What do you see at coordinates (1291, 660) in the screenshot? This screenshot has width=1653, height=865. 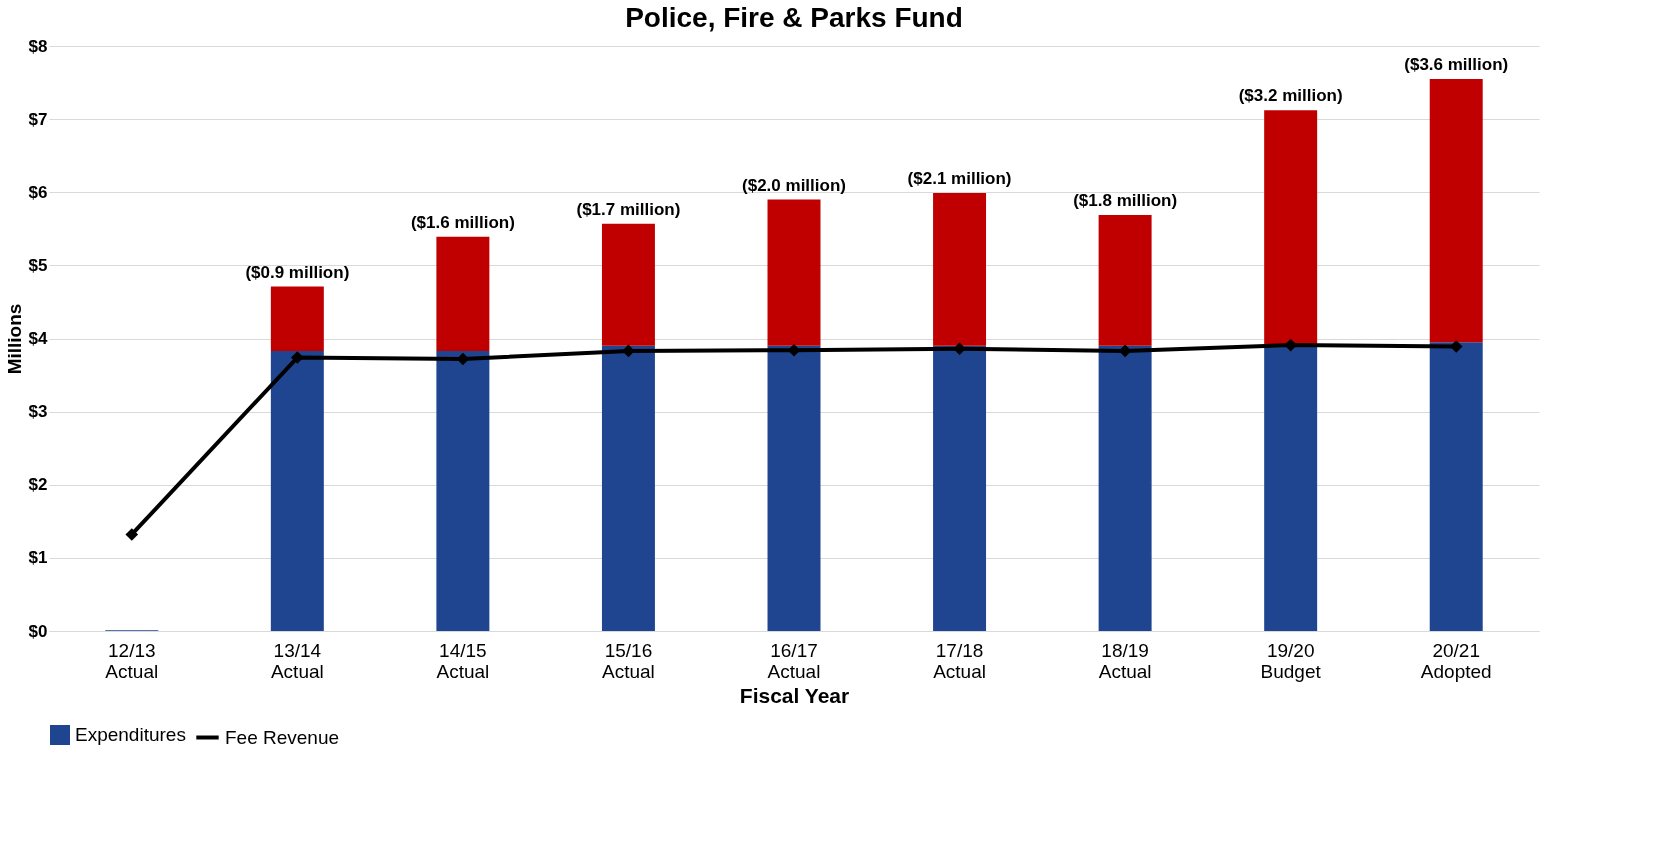 I see `x-tick-label: 19/20 Budget` at bounding box center [1291, 660].